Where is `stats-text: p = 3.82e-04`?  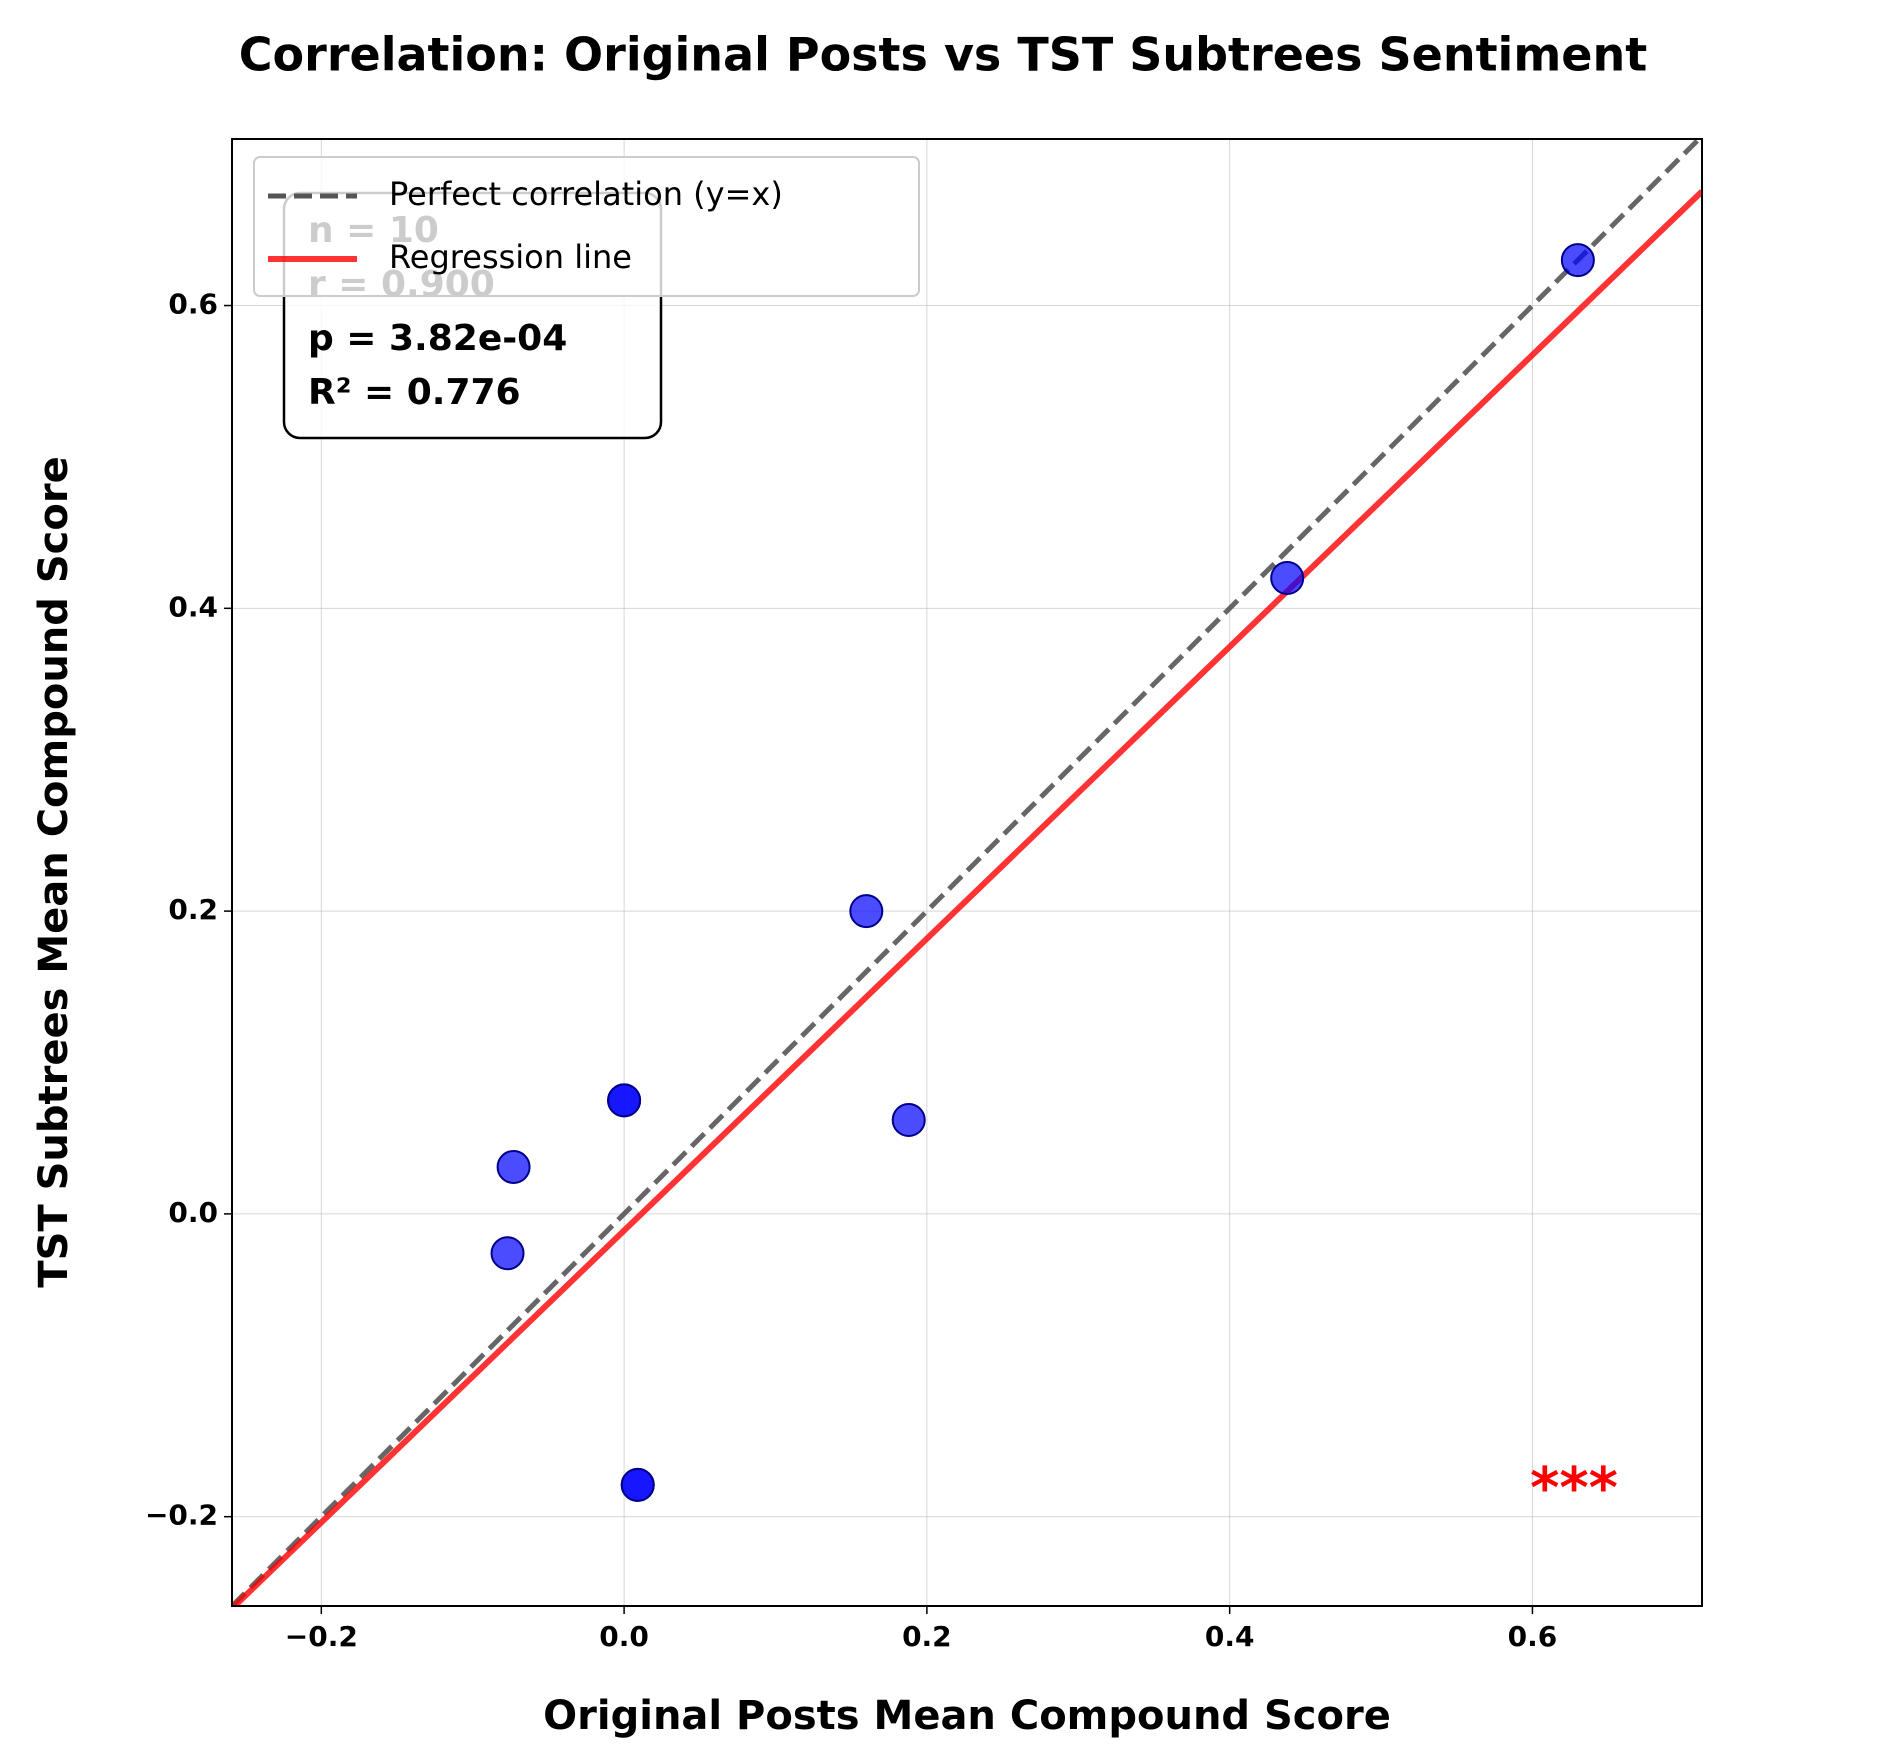
stats-text: p = 3.82e-04 is located at coordinates (437, 338).